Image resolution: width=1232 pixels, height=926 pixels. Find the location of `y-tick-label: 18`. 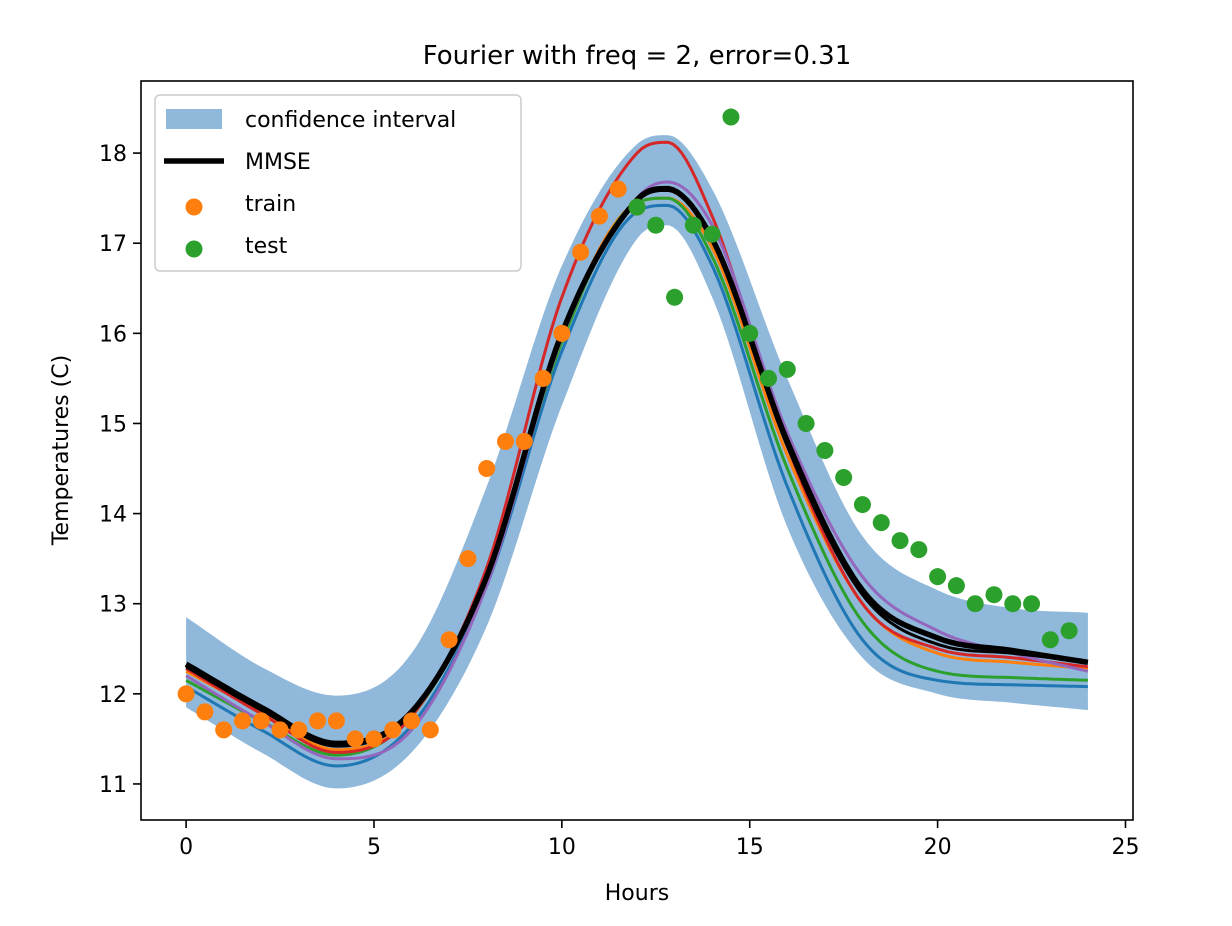

y-tick-label: 18 is located at coordinates (113, 154).